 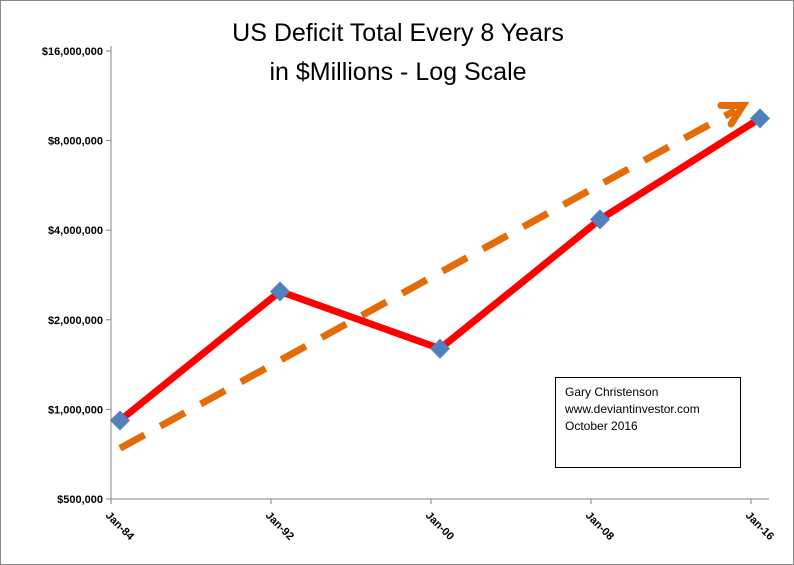 I want to click on annotation-date: October 2016, so click(x=601, y=426).